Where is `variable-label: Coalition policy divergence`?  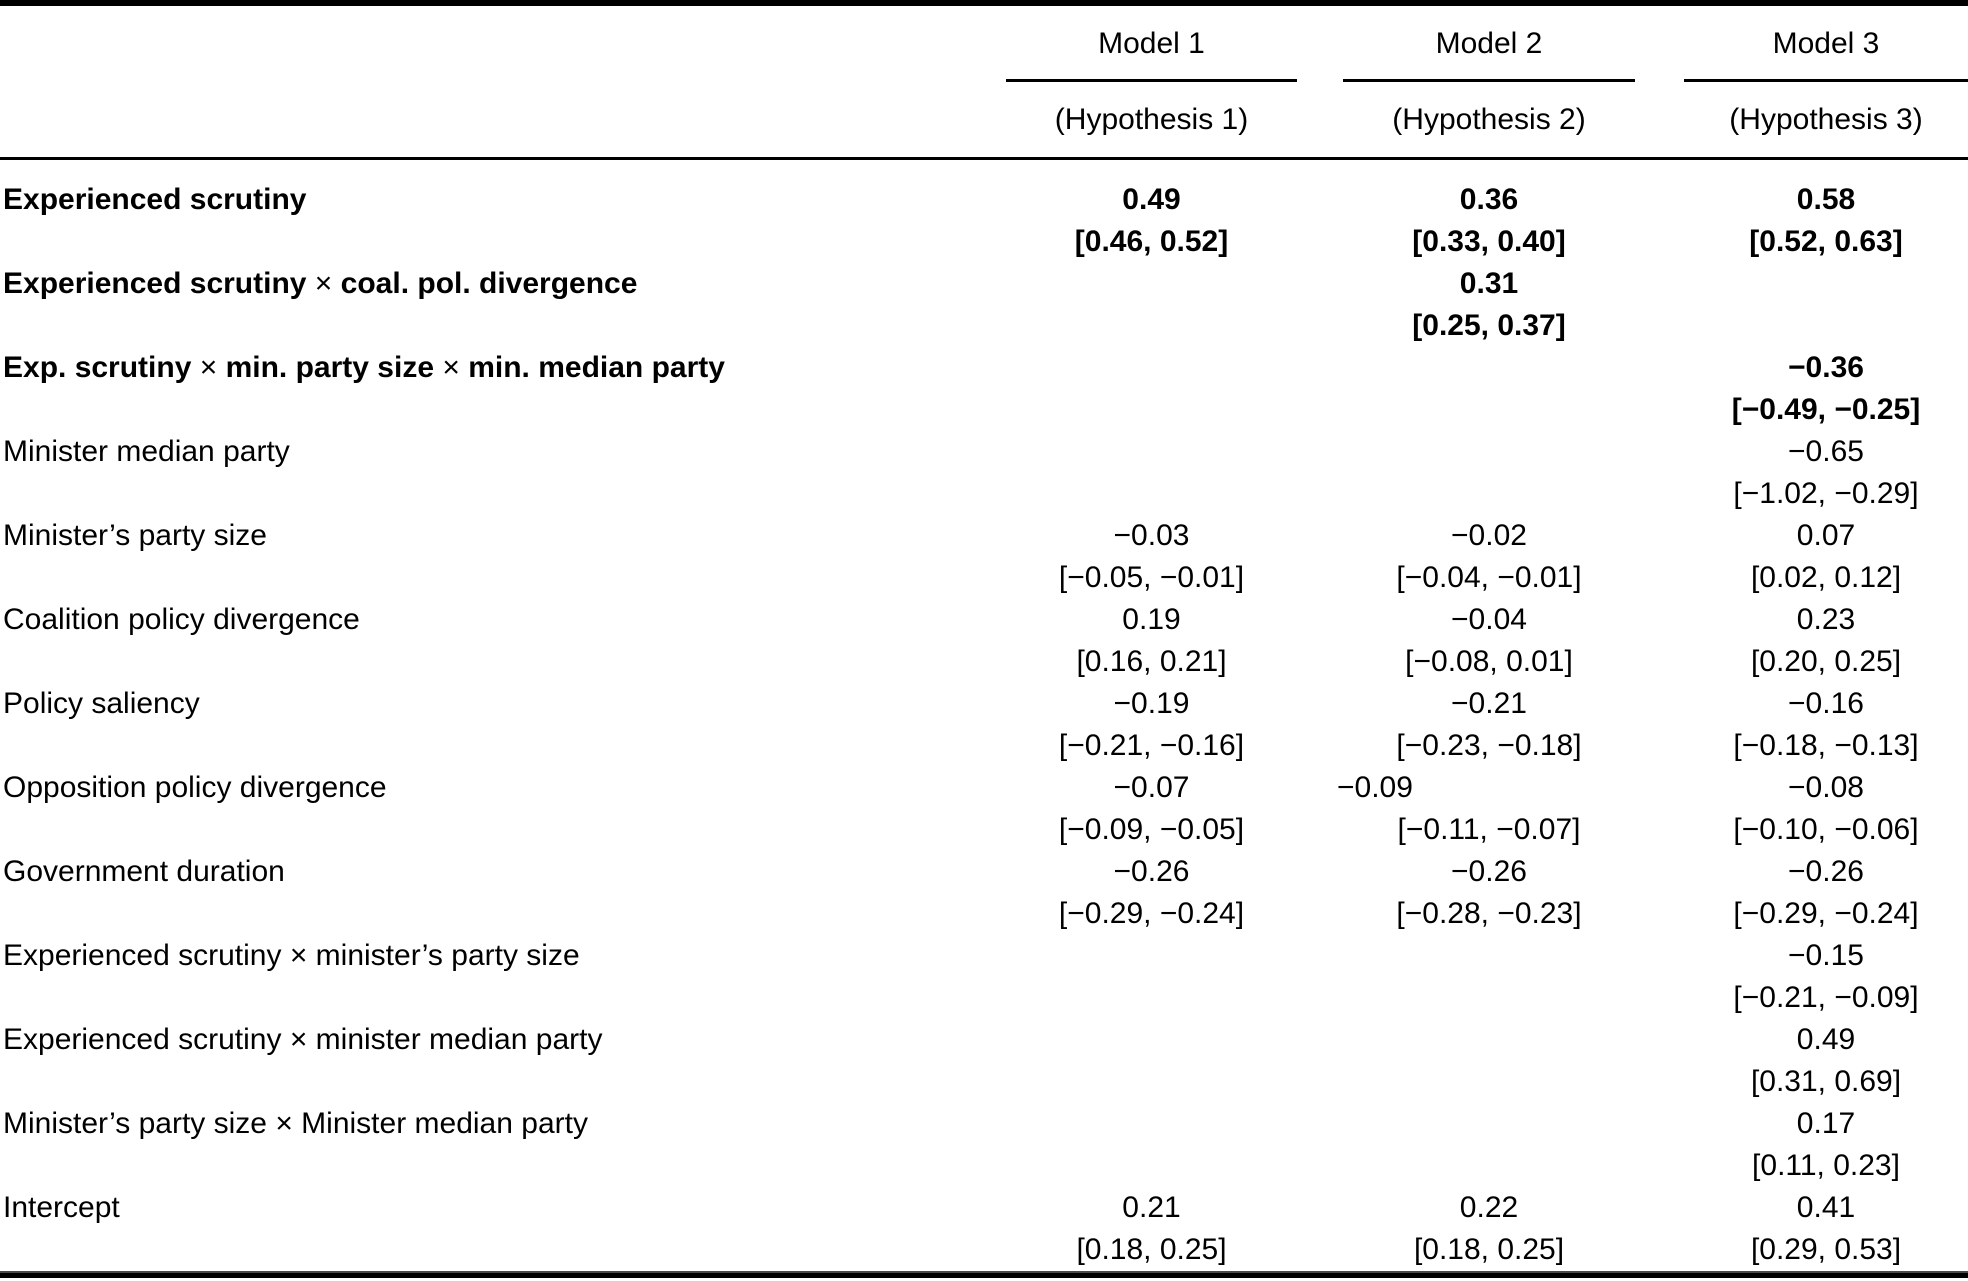
variable-label: Coalition policy divergence is located at coordinates (181, 619).